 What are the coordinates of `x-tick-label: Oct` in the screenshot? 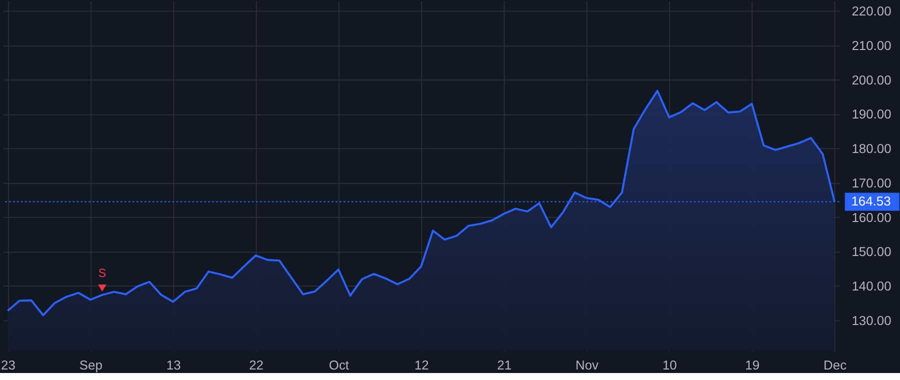 It's located at (339, 365).